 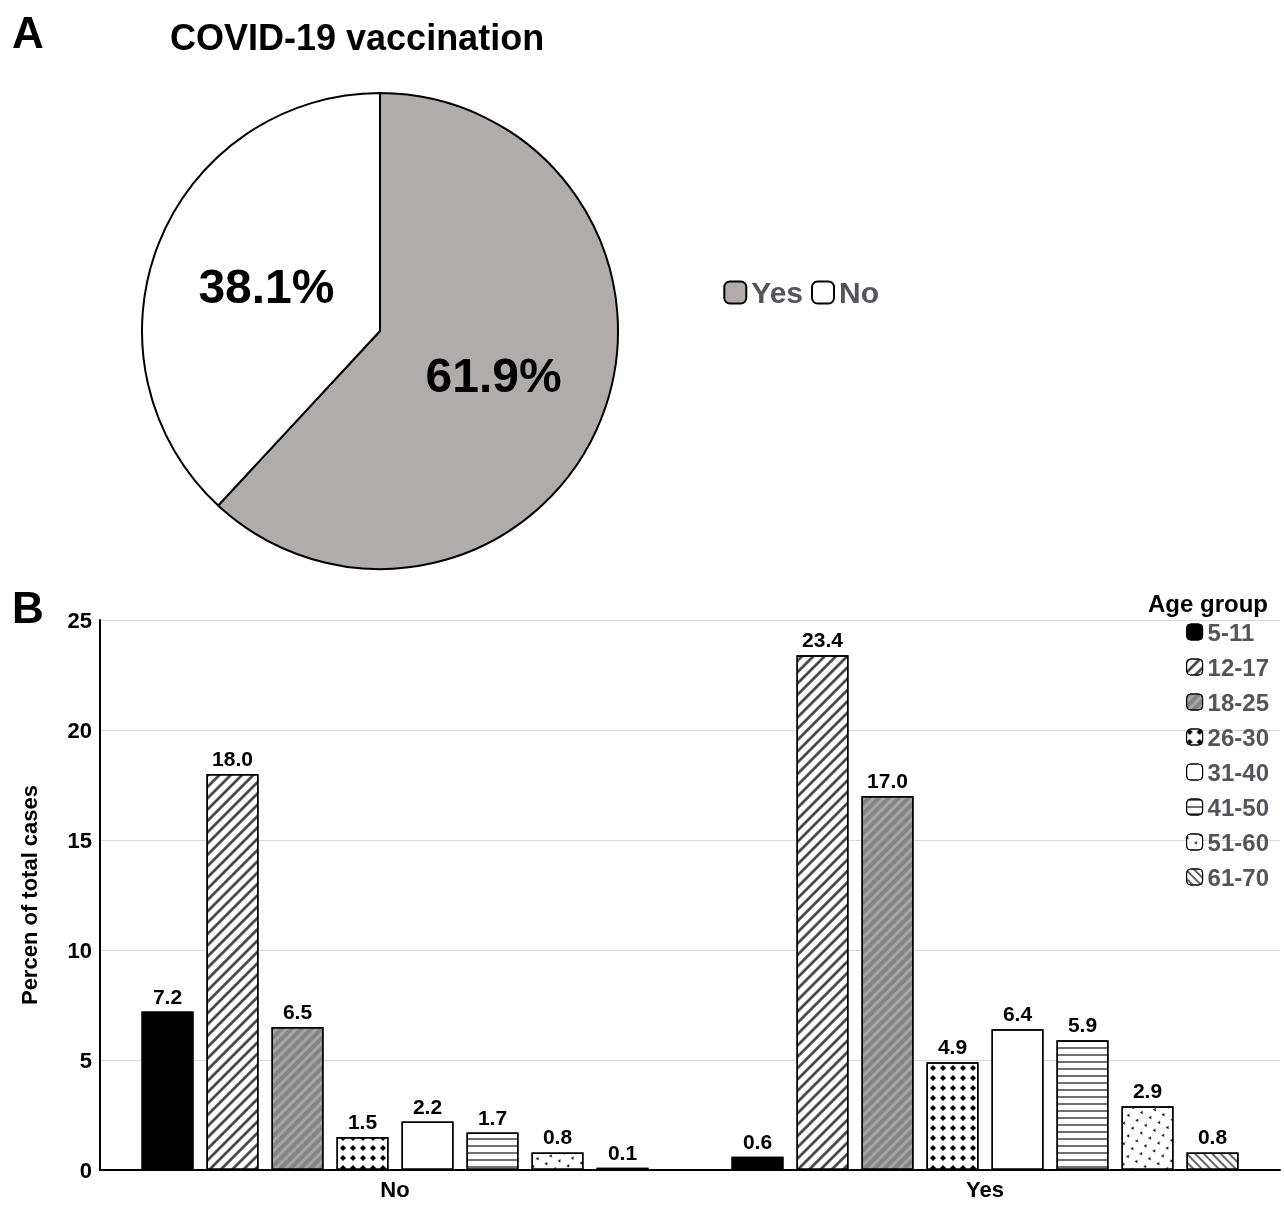 I want to click on legend-label: 31-40, so click(x=1238, y=772).